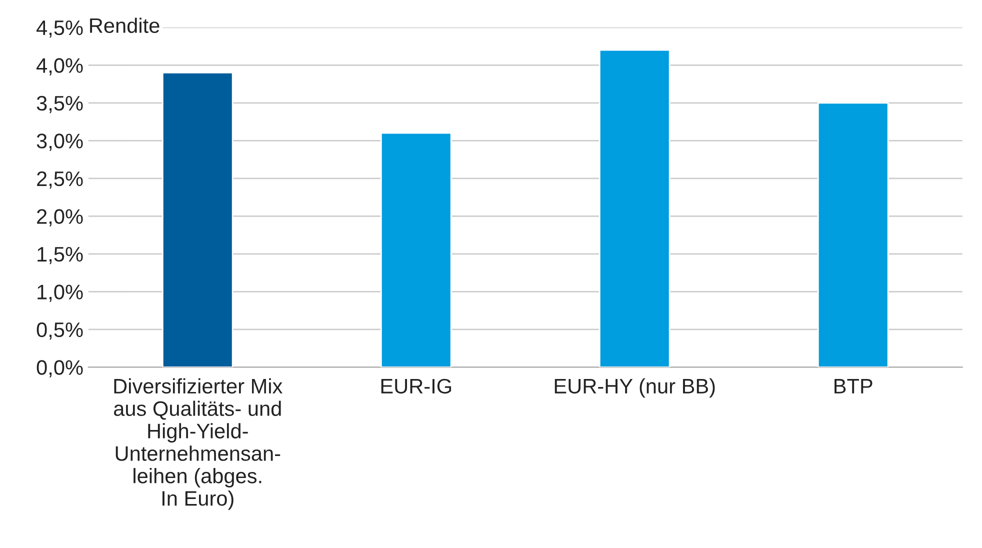 The height and width of the screenshot is (548, 982). I want to click on x-tick-label: EUR-IG, so click(416, 386).